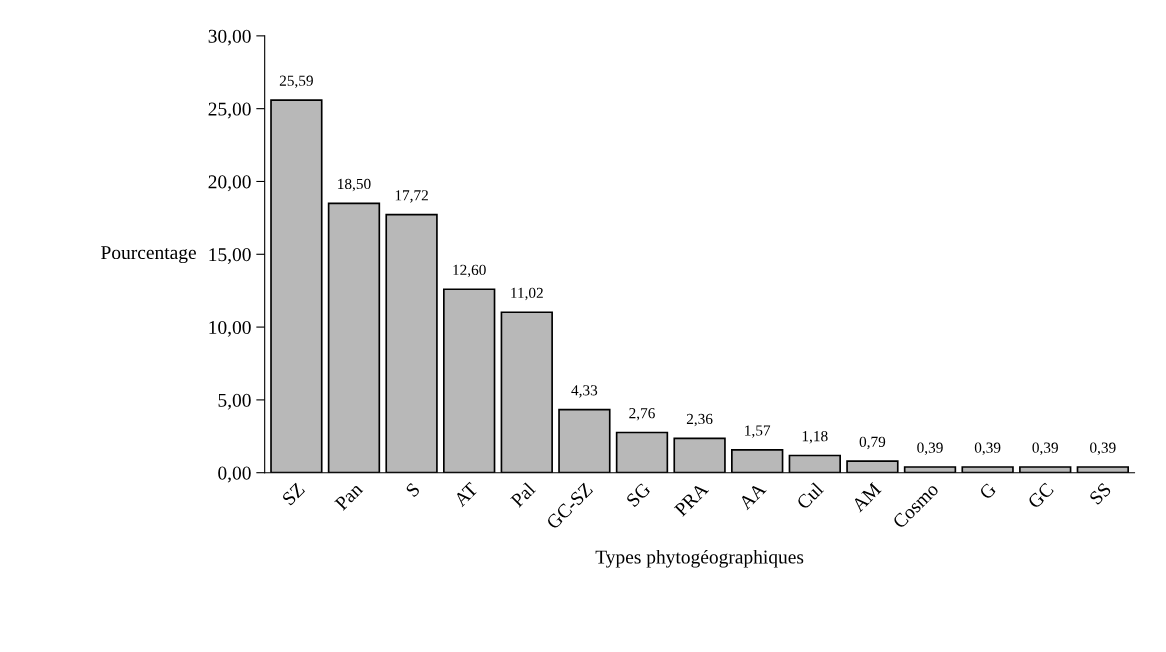 The width and height of the screenshot is (1166, 652). What do you see at coordinates (229, 183) in the screenshot?
I see `y-tick-label: 20,00` at bounding box center [229, 183].